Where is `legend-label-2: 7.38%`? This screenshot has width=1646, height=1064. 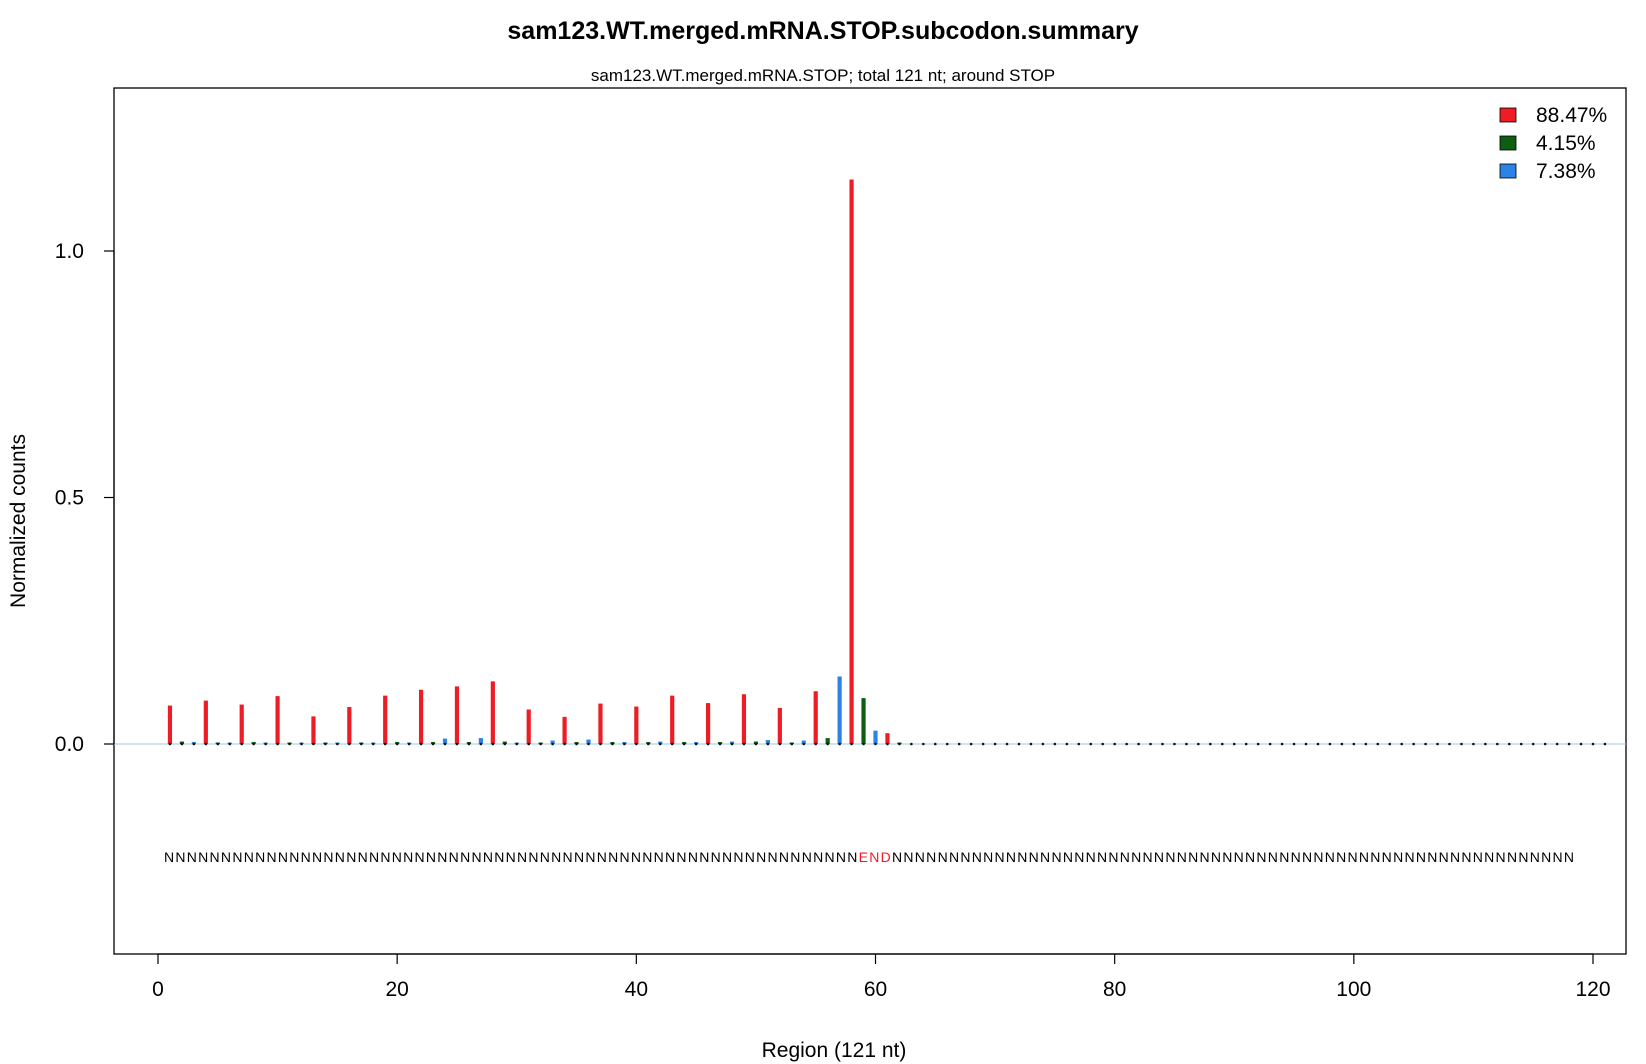
legend-label-2: 7.38% is located at coordinates (1566, 171).